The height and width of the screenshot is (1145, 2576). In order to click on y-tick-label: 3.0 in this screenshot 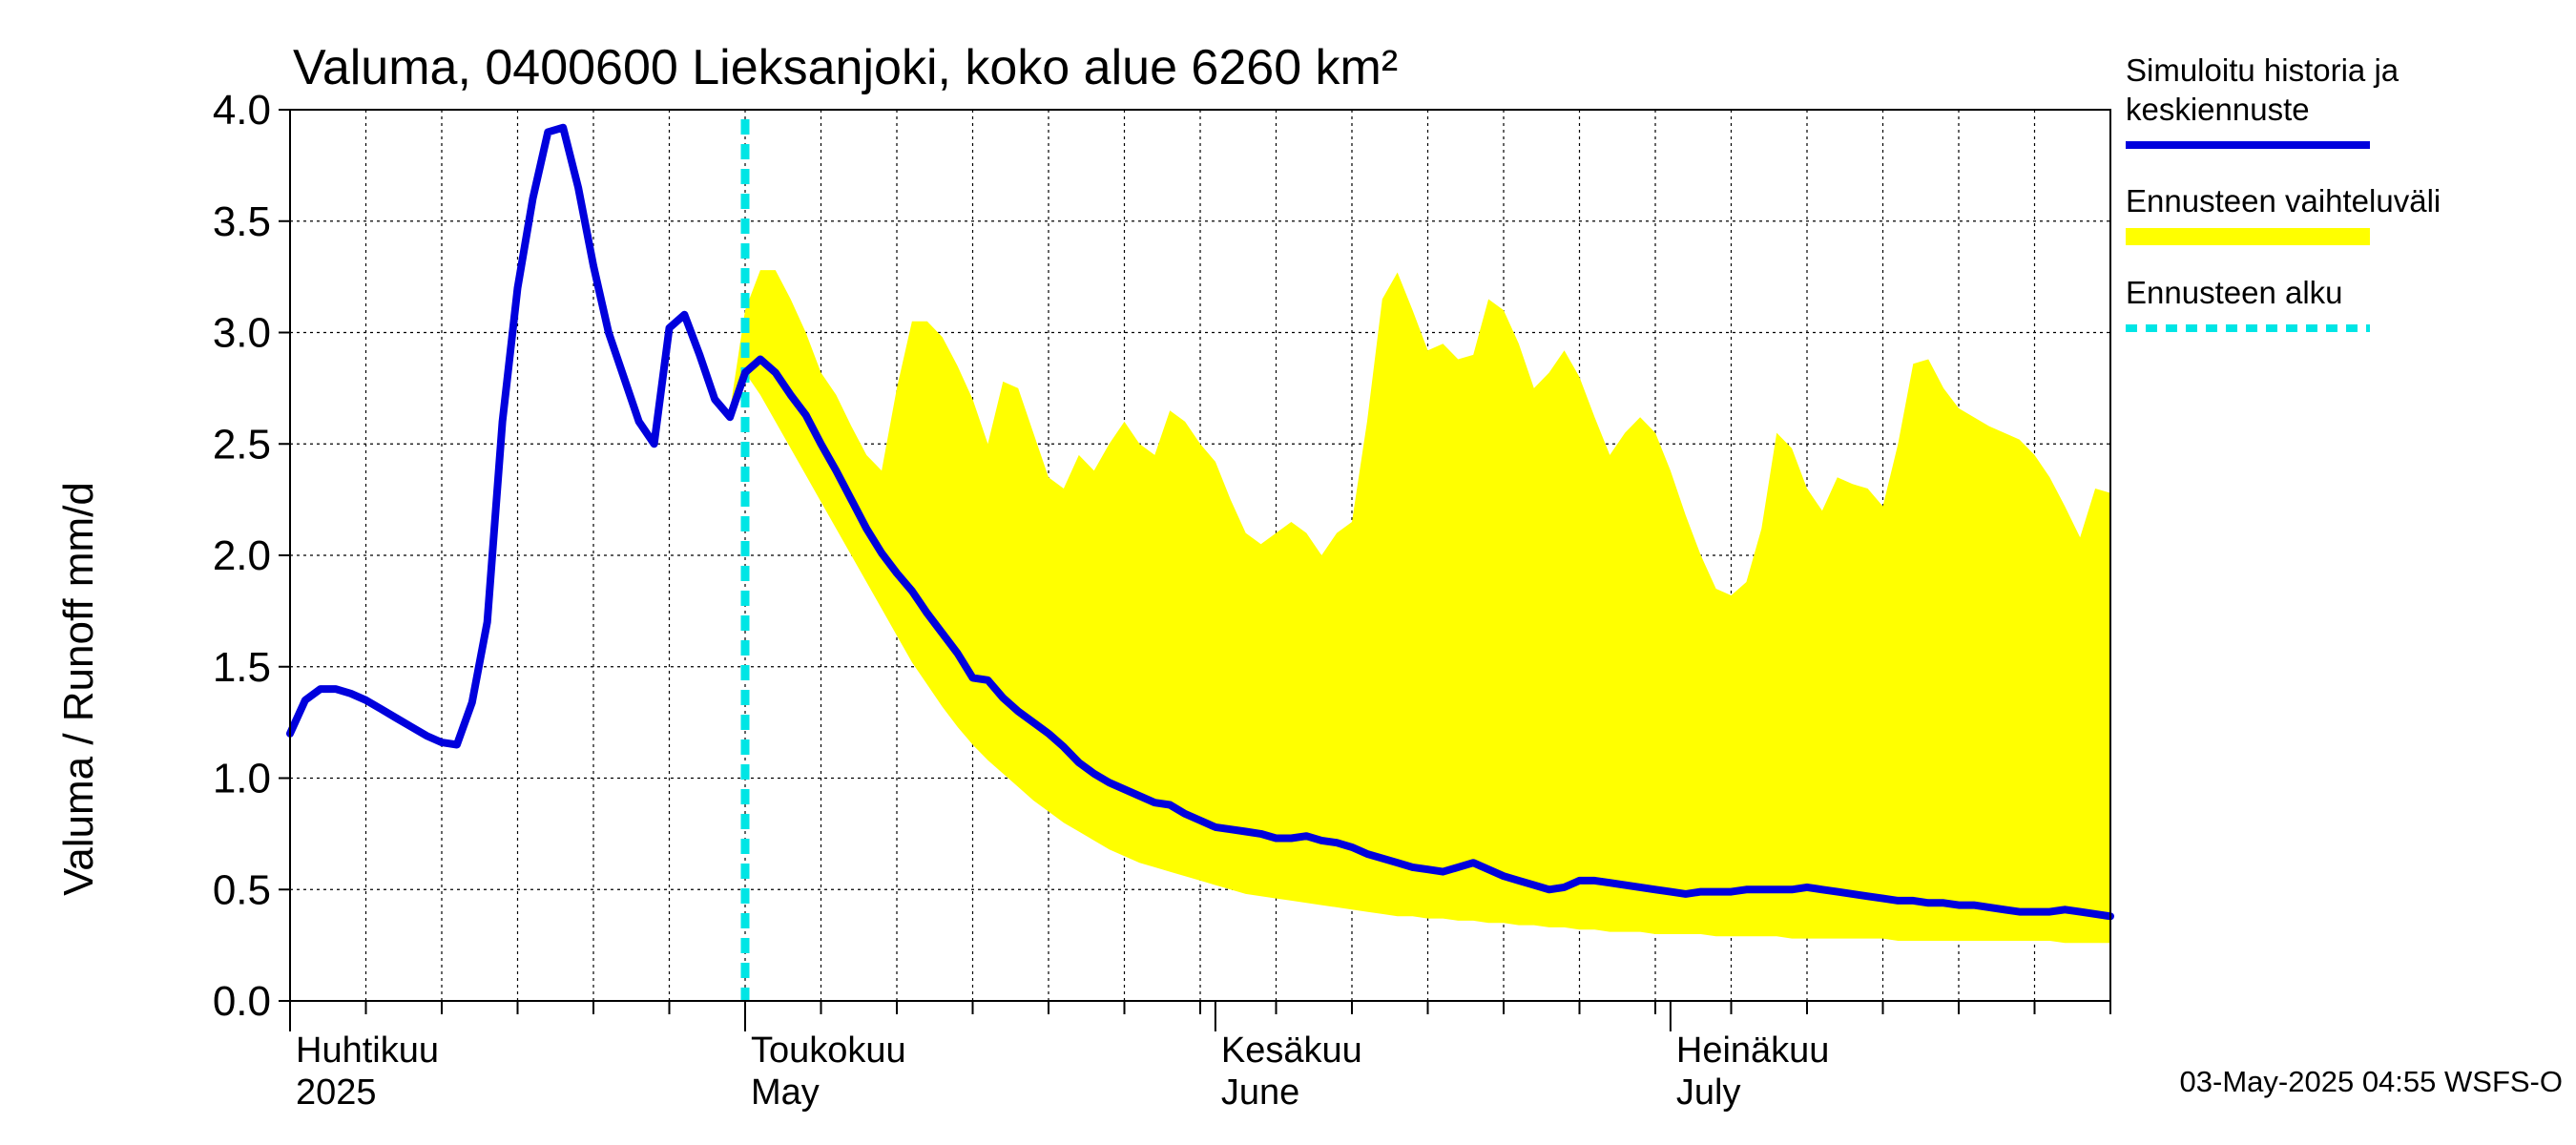, I will do `click(242, 334)`.